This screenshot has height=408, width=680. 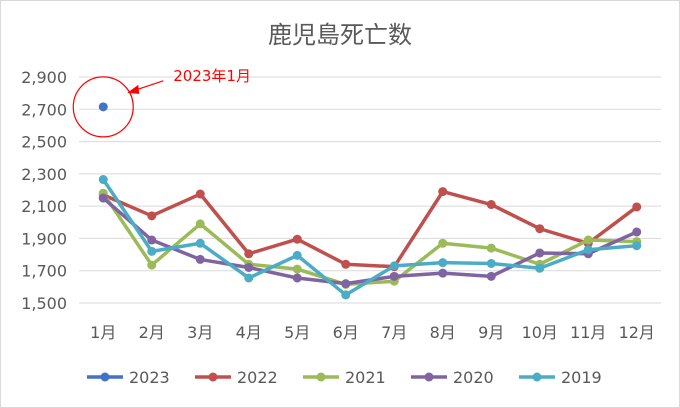 I want to click on x-tick-label: 5月, so click(x=297, y=332).